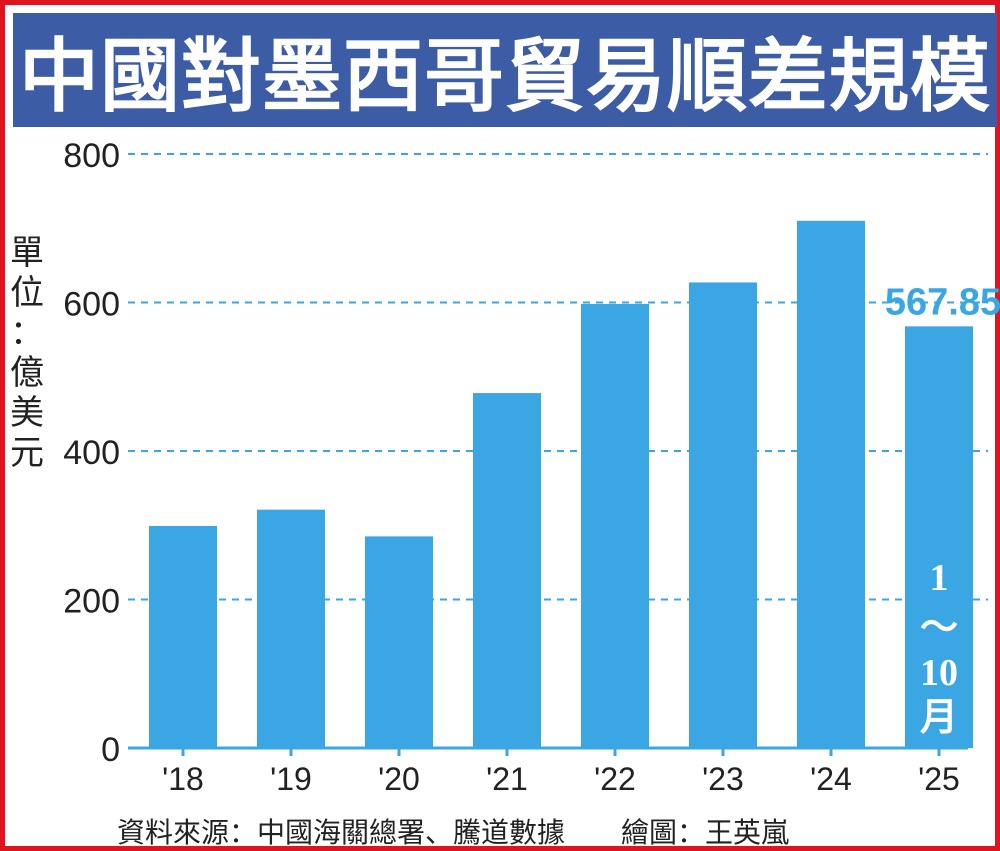 Image resolution: width=1000 pixels, height=851 pixels. Describe the element at coordinates (399, 779) in the screenshot. I see `x-tick-label: '20` at that location.